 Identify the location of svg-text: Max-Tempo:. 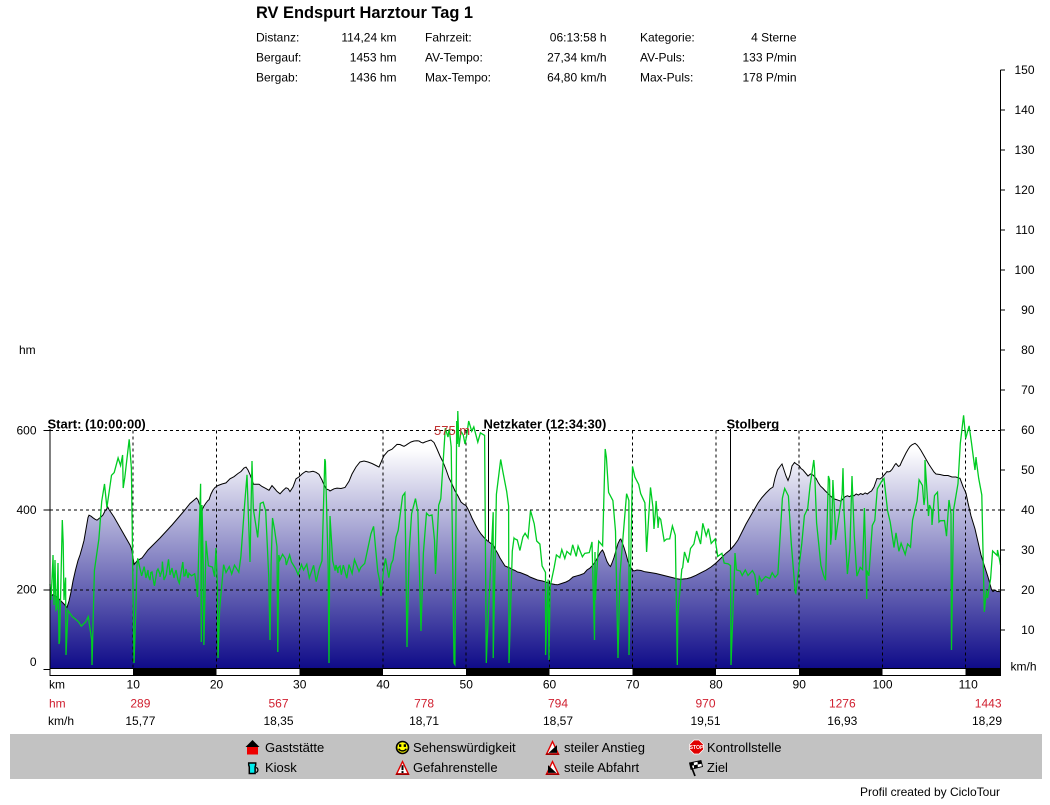
(458, 78).